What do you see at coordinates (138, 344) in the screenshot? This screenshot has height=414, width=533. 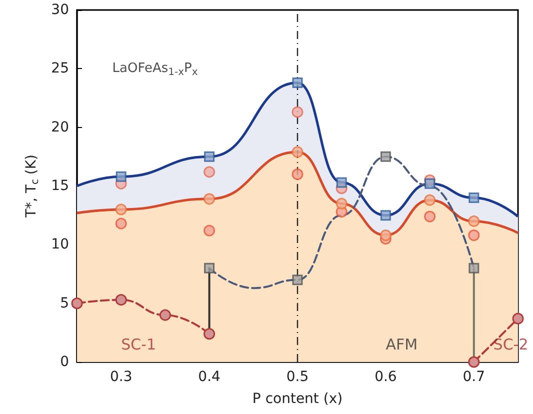 I see `annotation: SC-1` at bounding box center [138, 344].